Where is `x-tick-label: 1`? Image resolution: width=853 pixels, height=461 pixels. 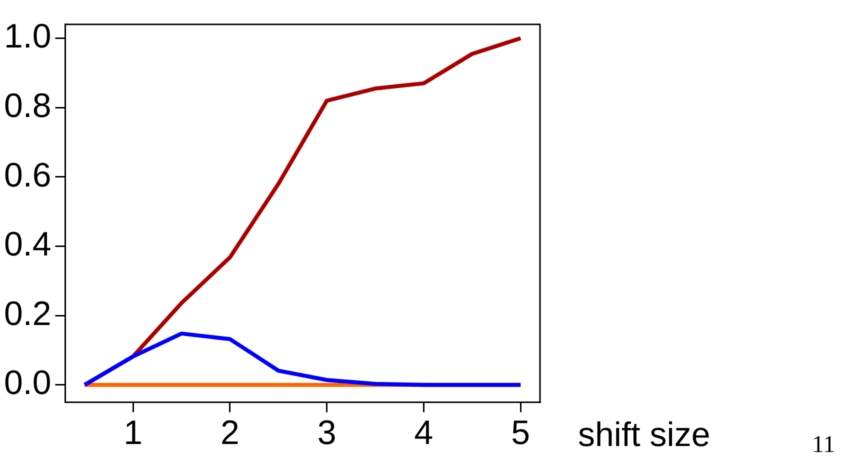
x-tick-label: 1 is located at coordinates (133, 433).